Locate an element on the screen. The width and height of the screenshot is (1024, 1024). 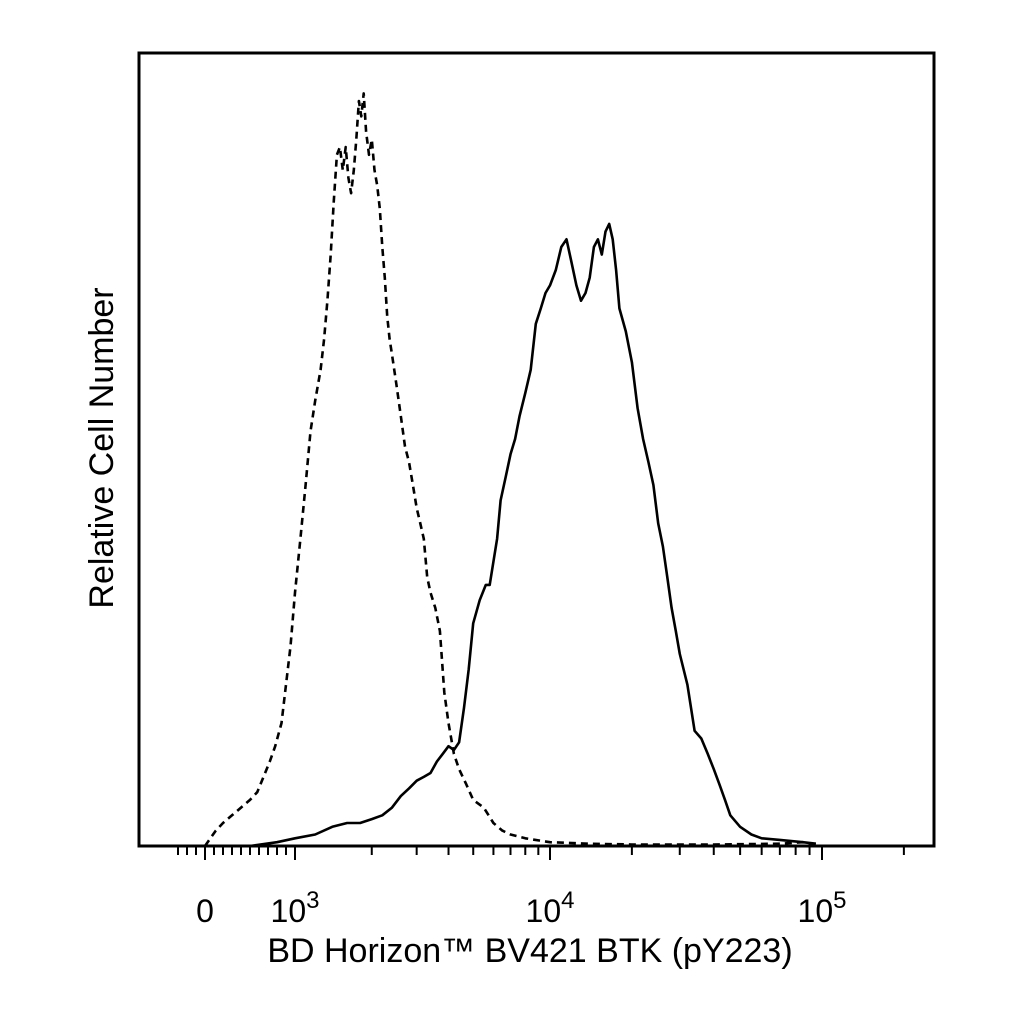
x-tick-label: 10³ is located at coordinates (295, 908).